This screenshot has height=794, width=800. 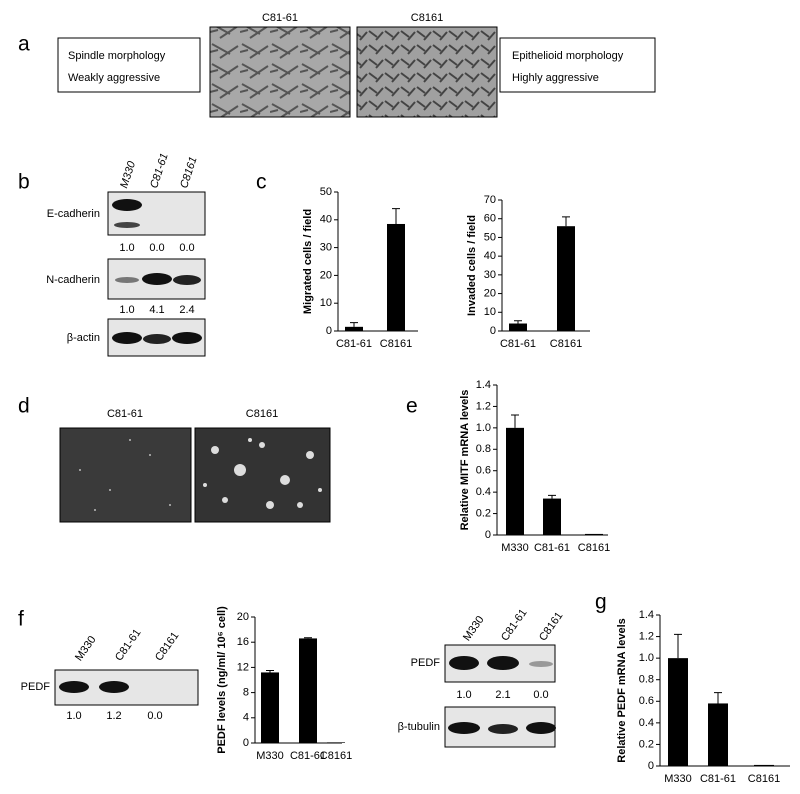 I want to click on blot-label: β-tubulin, so click(x=419, y=727).